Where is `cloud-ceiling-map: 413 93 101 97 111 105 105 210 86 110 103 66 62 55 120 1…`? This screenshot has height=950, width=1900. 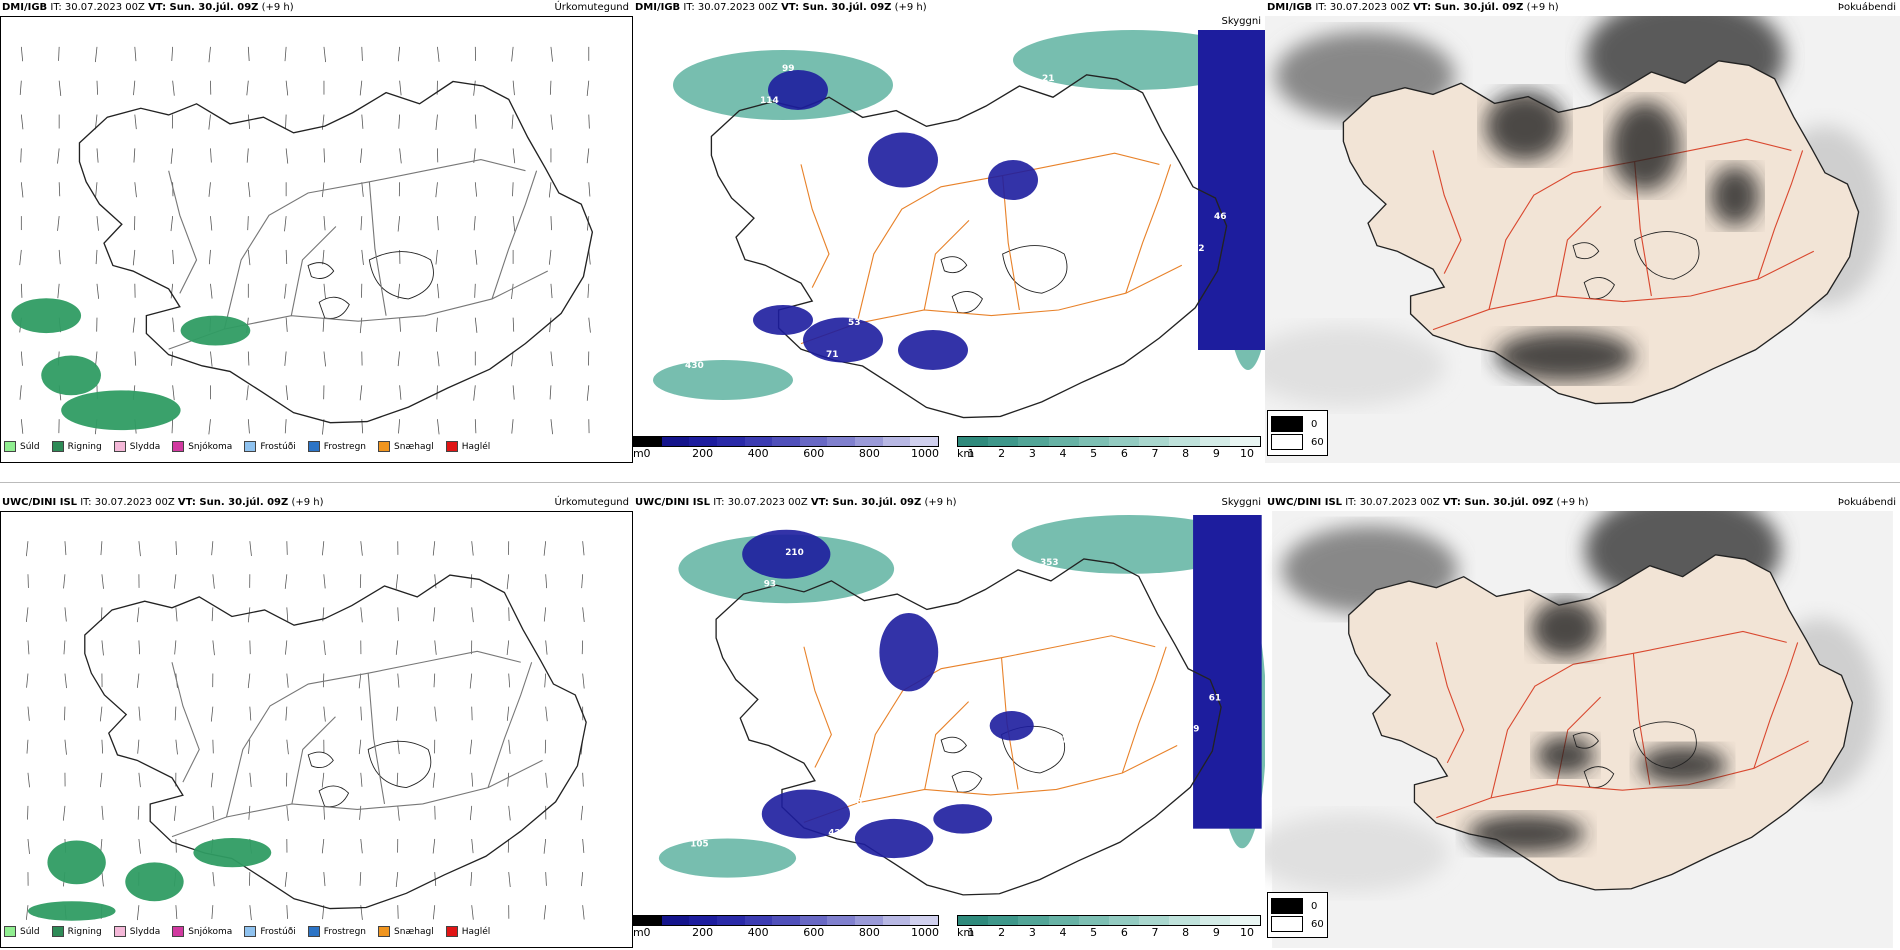
cloud-ceiling-map: 413 93 101 97 111 105 105 210 86 110 103 66 62 55 120 1… is located at coordinates (952, 713).